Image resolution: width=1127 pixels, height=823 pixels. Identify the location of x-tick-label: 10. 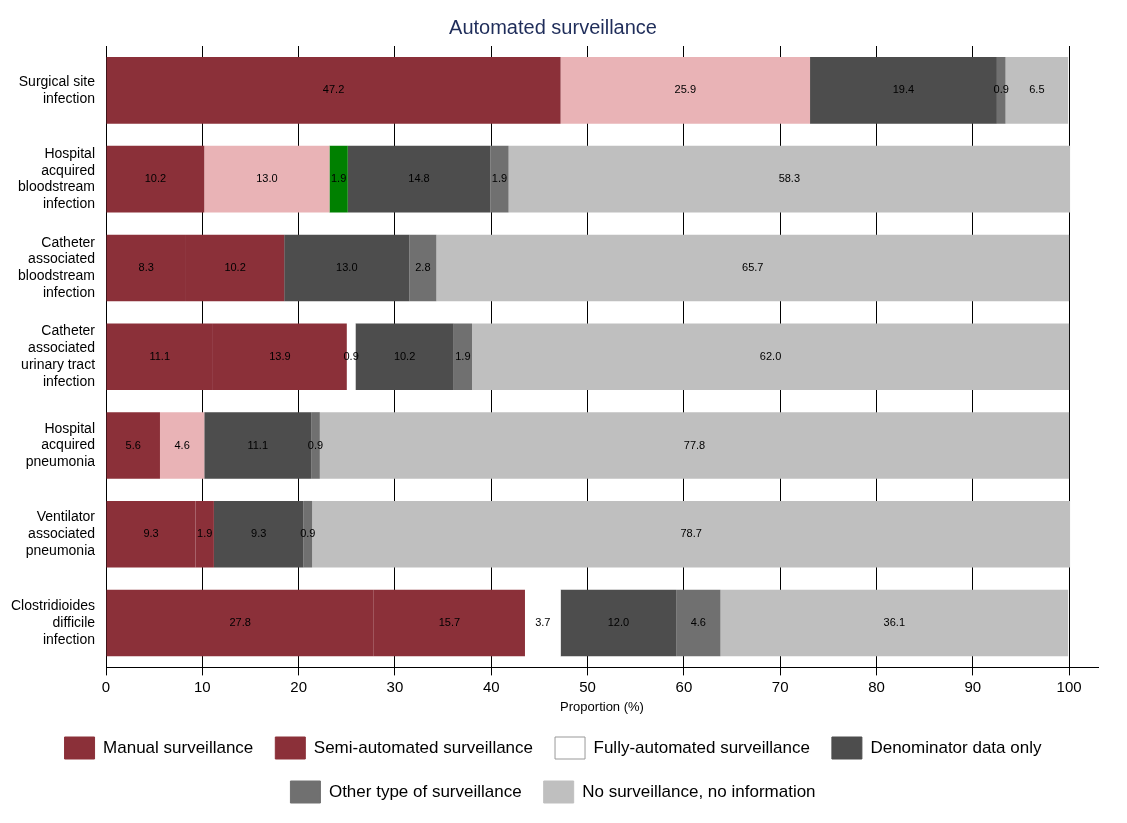
(202, 686).